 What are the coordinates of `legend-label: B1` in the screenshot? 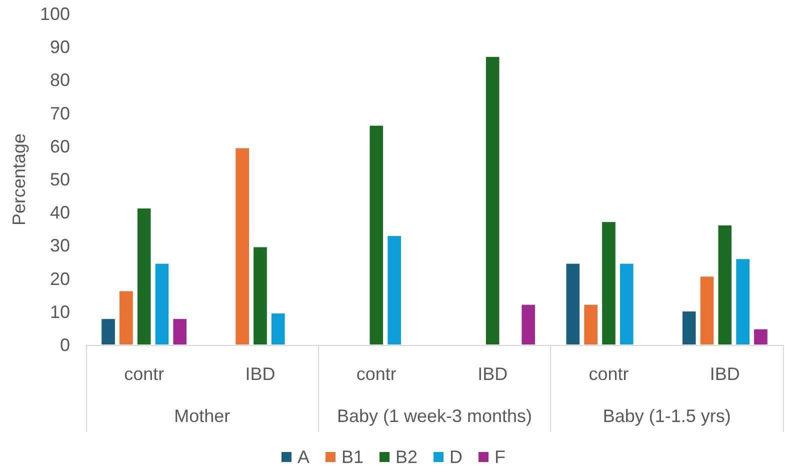 It's located at (352, 457).